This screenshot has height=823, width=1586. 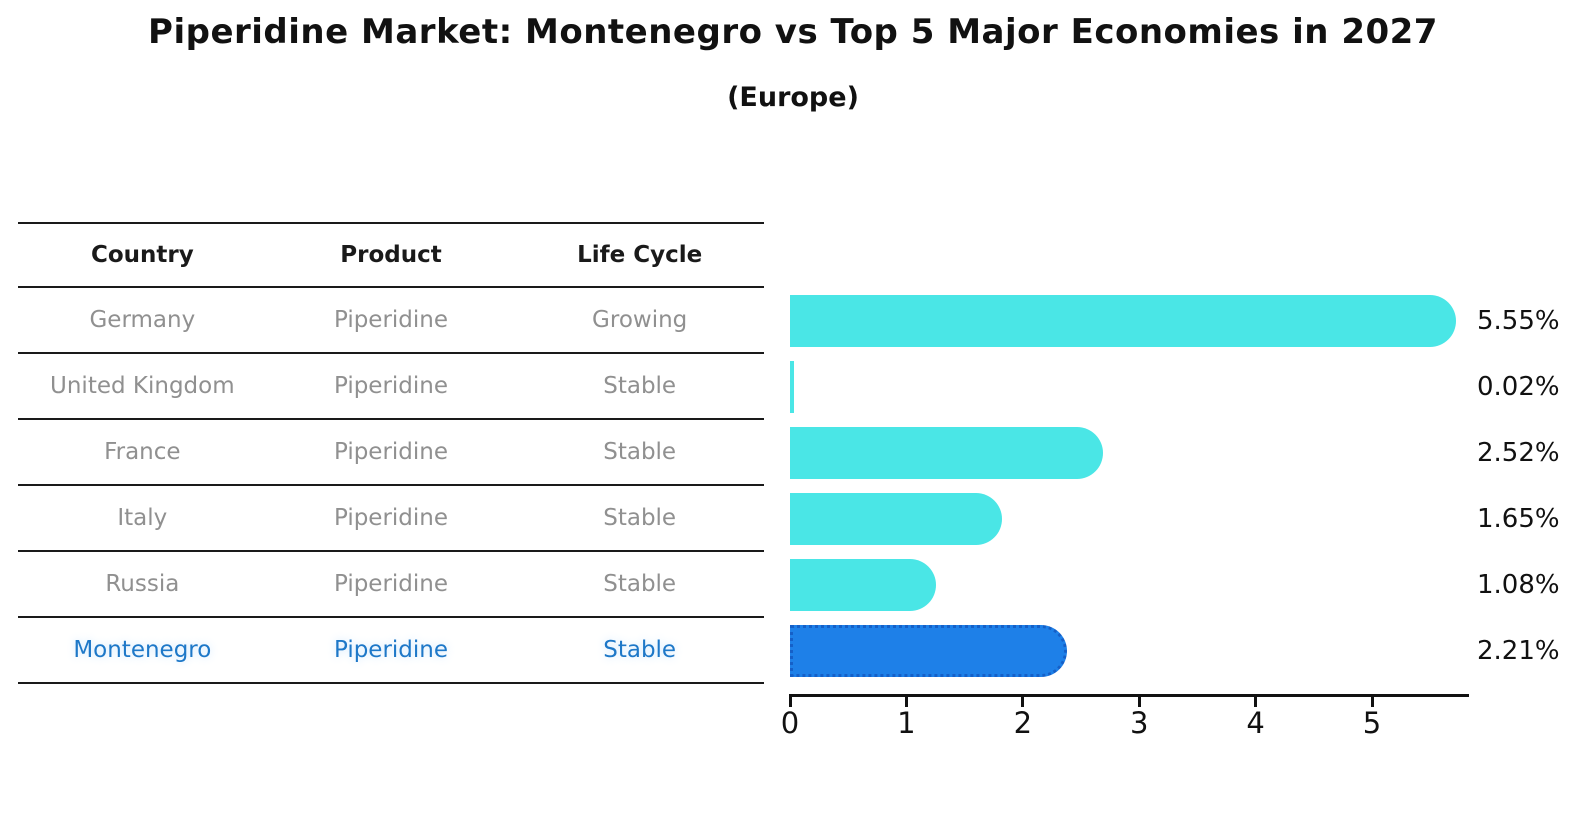 What do you see at coordinates (1518, 519) in the screenshot?
I see `value-label-italy: 1.65%` at bounding box center [1518, 519].